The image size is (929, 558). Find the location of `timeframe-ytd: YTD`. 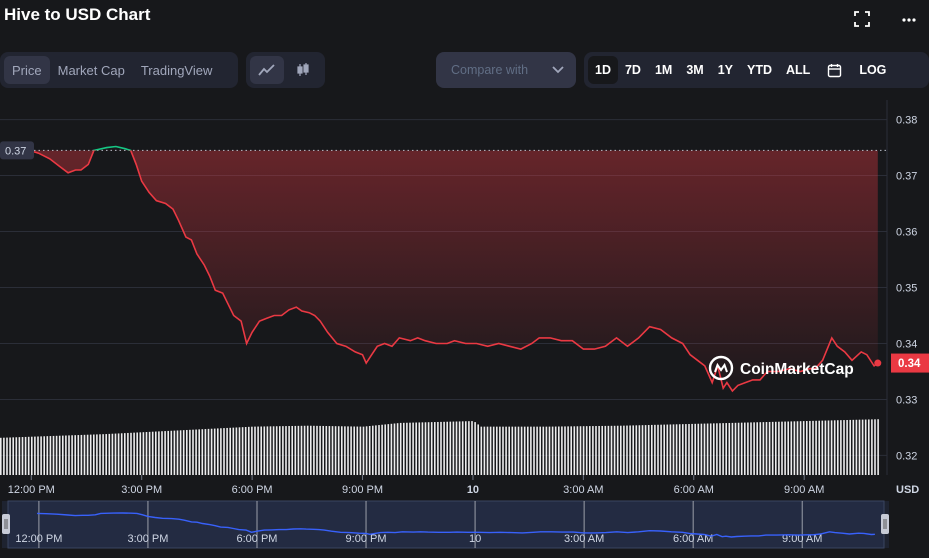

timeframe-ytd: YTD is located at coordinates (760, 70).